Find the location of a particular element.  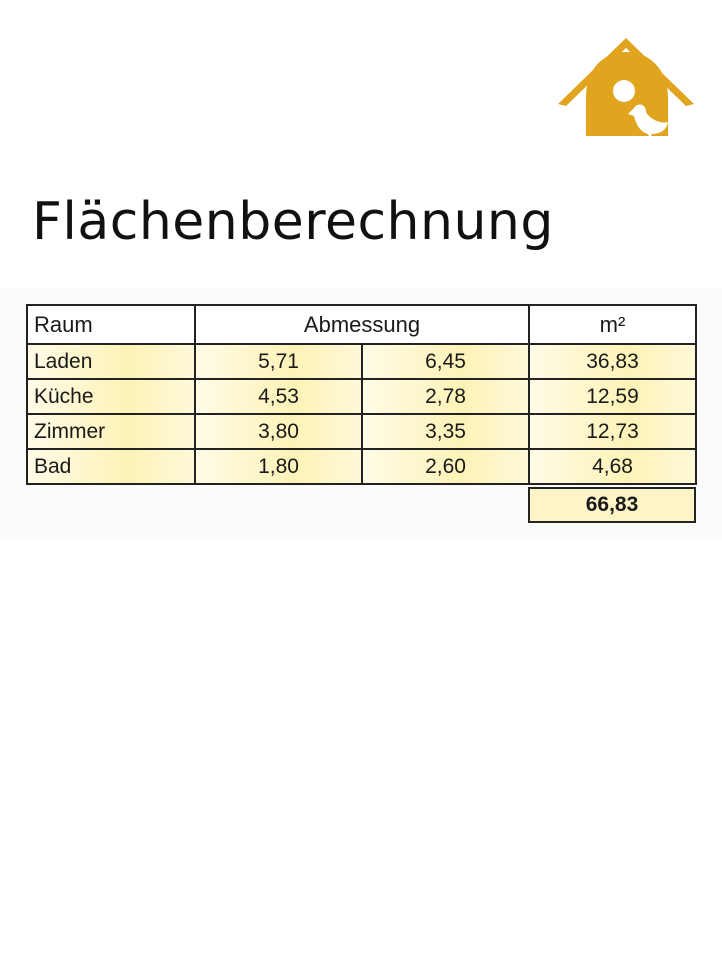

house-with-bird-icon is located at coordinates (626, 88).